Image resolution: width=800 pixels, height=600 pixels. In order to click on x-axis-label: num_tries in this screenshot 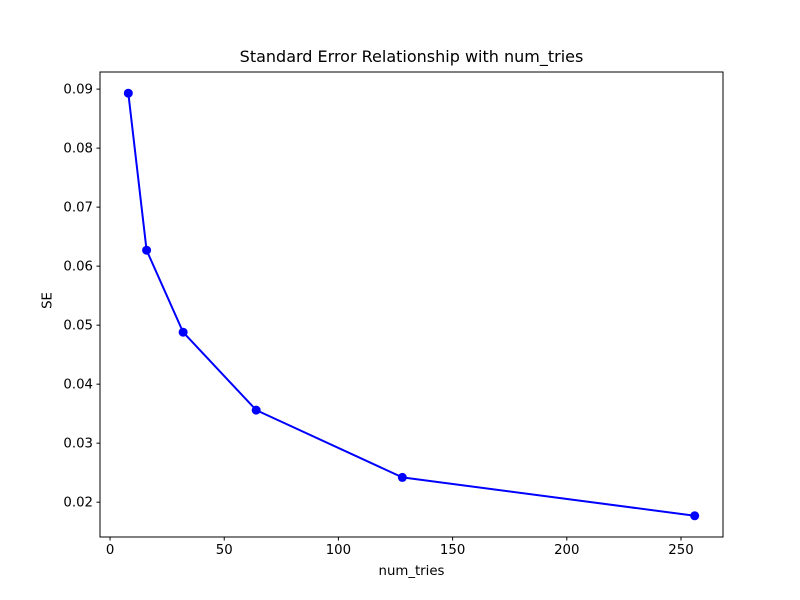, I will do `click(411, 571)`.